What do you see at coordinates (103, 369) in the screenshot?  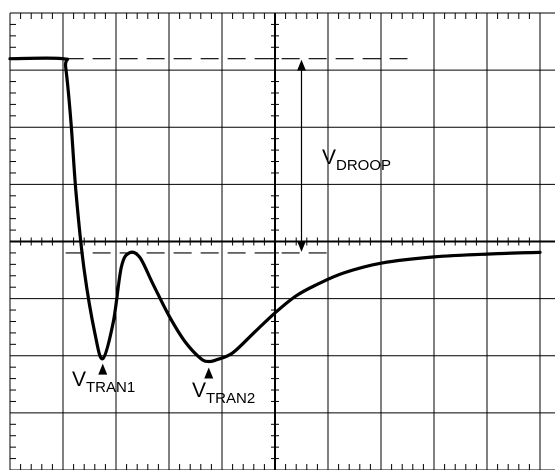 I see `vtran1-arrowhead` at bounding box center [103, 369].